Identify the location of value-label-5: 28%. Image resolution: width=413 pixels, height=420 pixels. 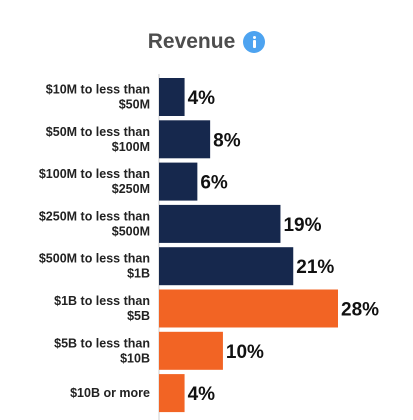
(360, 310).